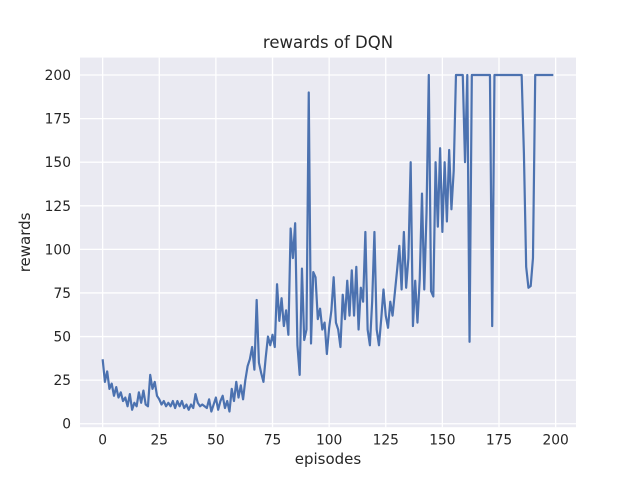 This screenshot has height=480, width=640. I want to click on y-axis-label: rewards, so click(25, 242).